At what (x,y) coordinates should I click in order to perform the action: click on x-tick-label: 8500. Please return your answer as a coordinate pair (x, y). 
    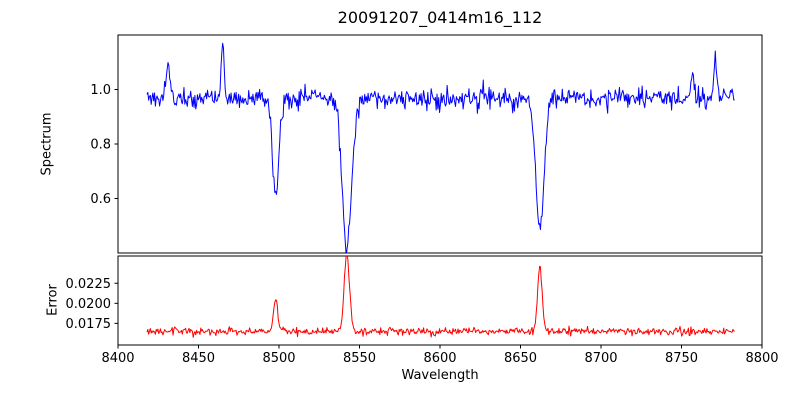
    Looking at the image, I should click on (278, 358).